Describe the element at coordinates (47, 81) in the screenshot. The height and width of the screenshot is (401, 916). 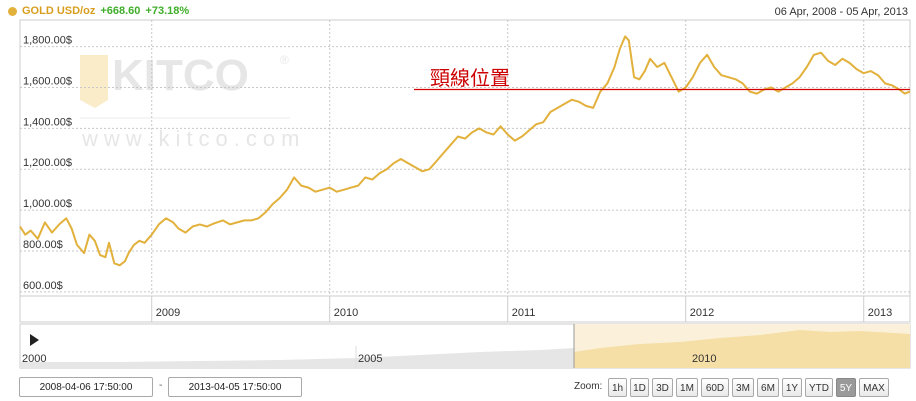
I see `y-tick-label: 1,600.00$` at that location.